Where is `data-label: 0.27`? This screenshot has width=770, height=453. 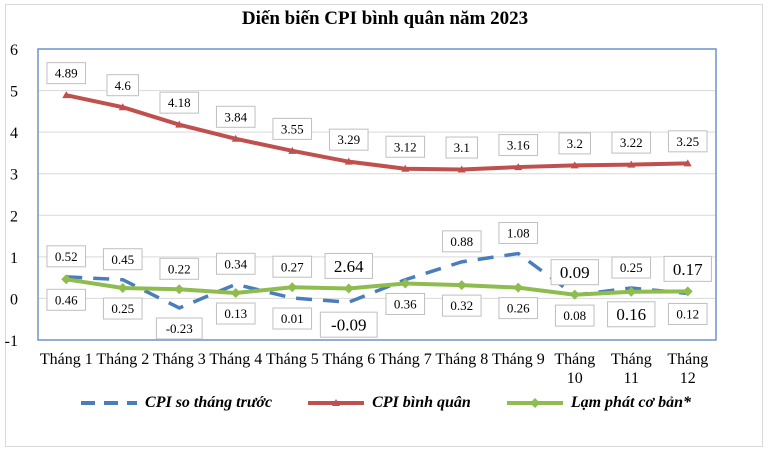 data-label: 0.27 is located at coordinates (292, 266).